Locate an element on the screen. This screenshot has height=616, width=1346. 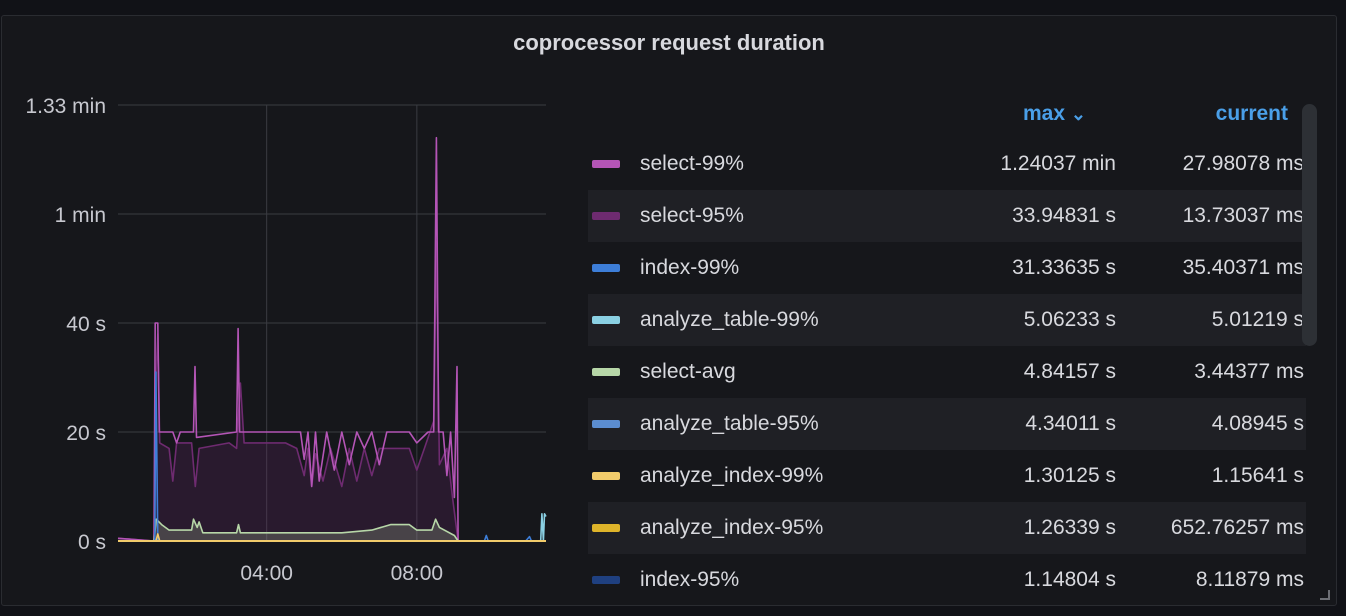
legend-row: select-99% 1.24037 min 27.98078 ms is located at coordinates (947, 164).